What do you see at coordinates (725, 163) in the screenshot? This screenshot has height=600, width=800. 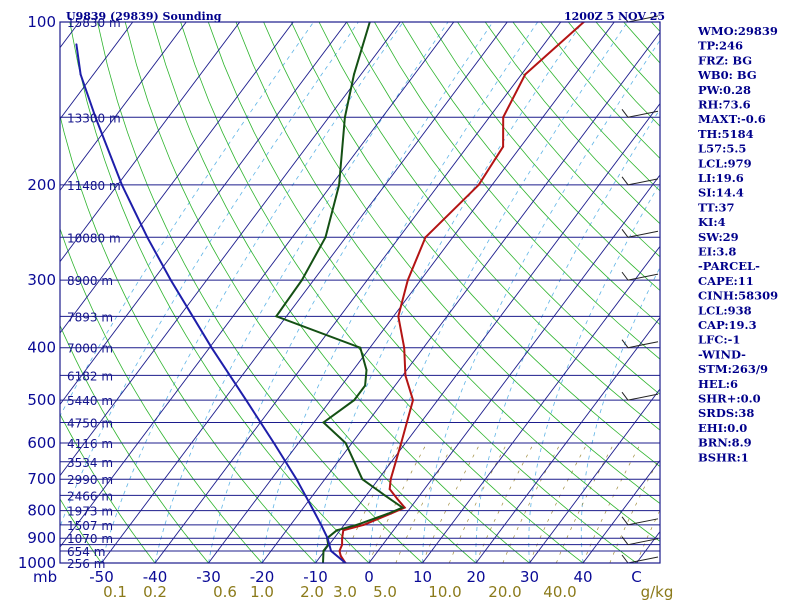 I see `stability-index: LCL:979` at bounding box center [725, 163].